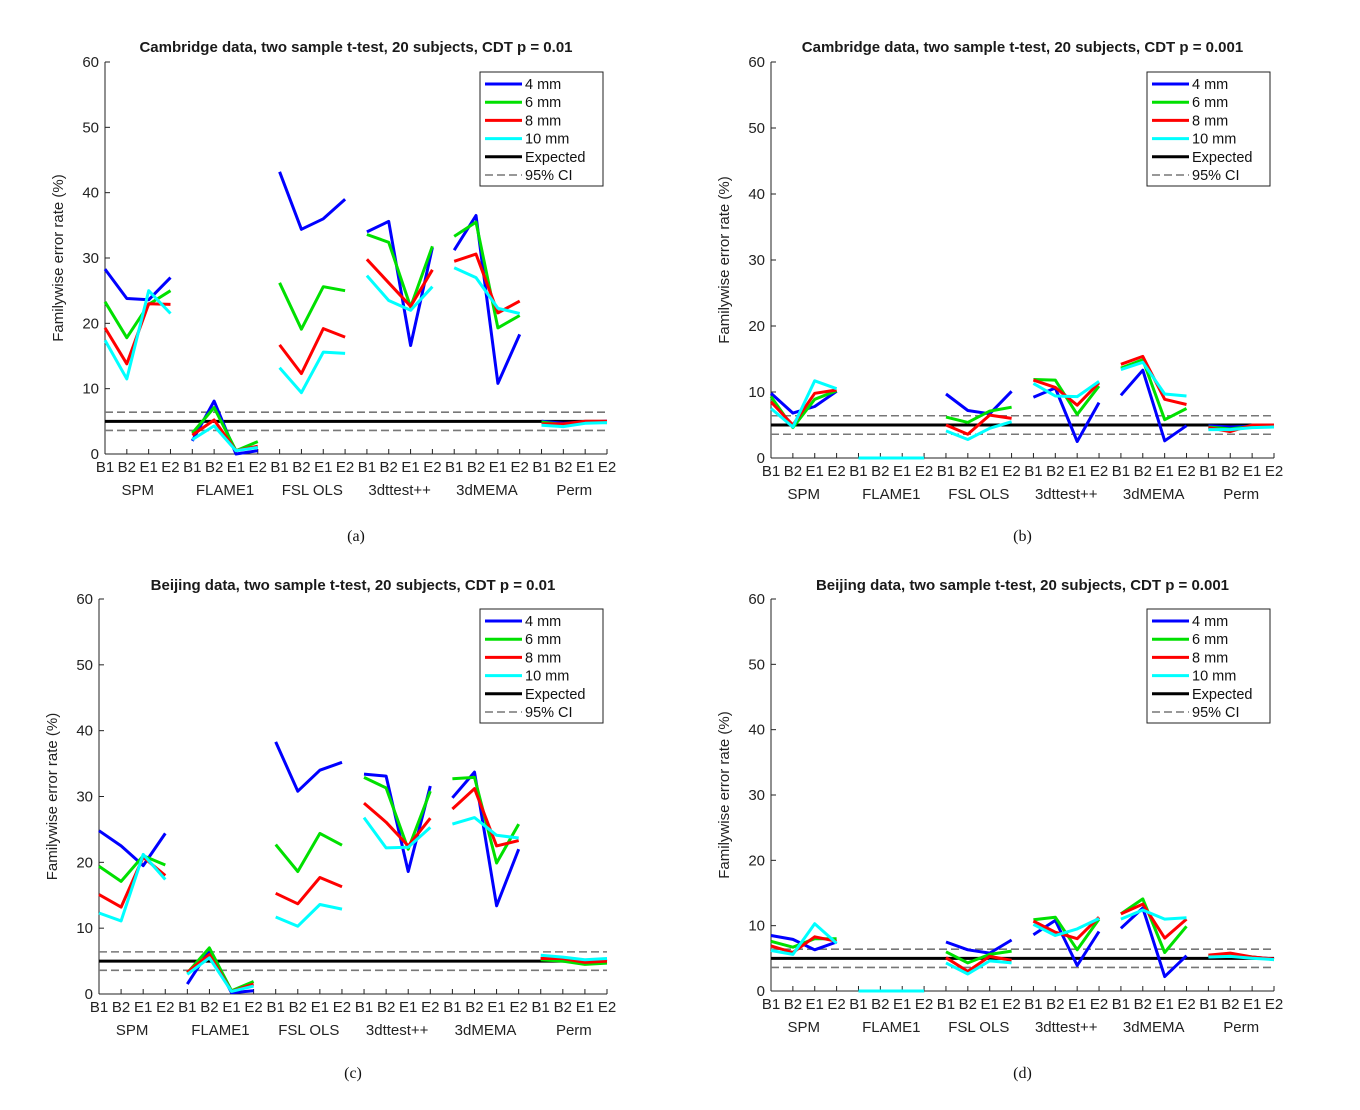  What do you see at coordinates (90, 193) in the screenshot?
I see `y-tick-label: 40` at bounding box center [90, 193].